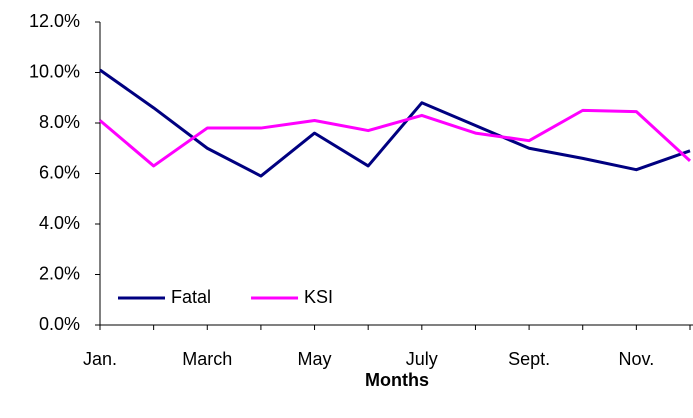 Image resolution: width=693 pixels, height=418 pixels. Describe the element at coordinates (207, 359) in the screenshot. I see `x-tick-label: March` at that location.